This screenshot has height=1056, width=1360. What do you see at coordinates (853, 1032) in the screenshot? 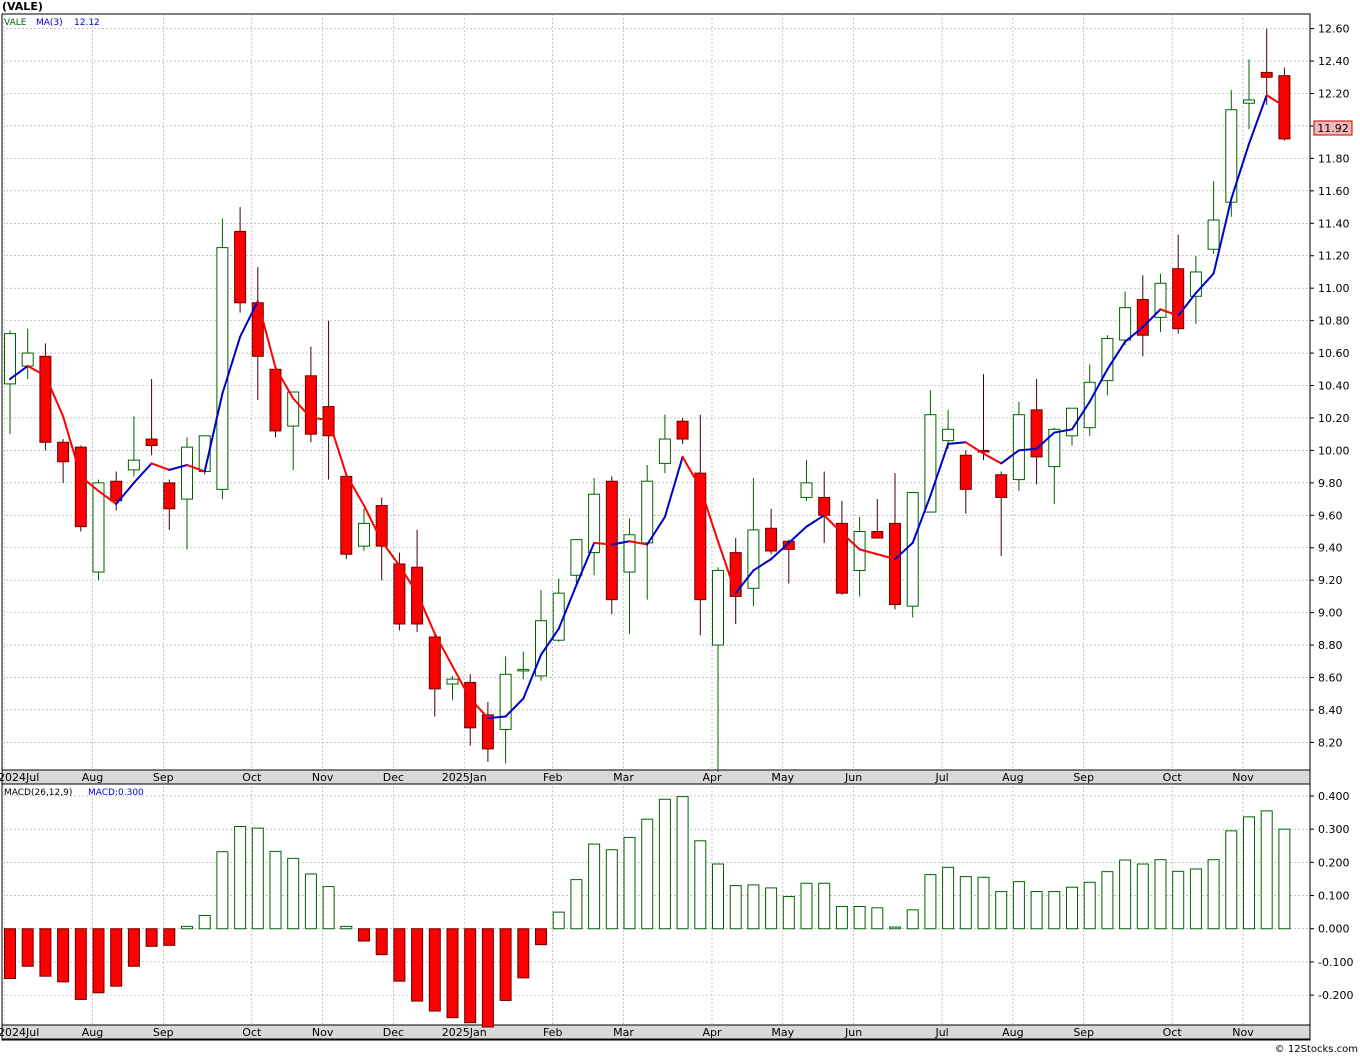
I see `macd-x-tick-label: Jun` at bounding box center [853, 1032].